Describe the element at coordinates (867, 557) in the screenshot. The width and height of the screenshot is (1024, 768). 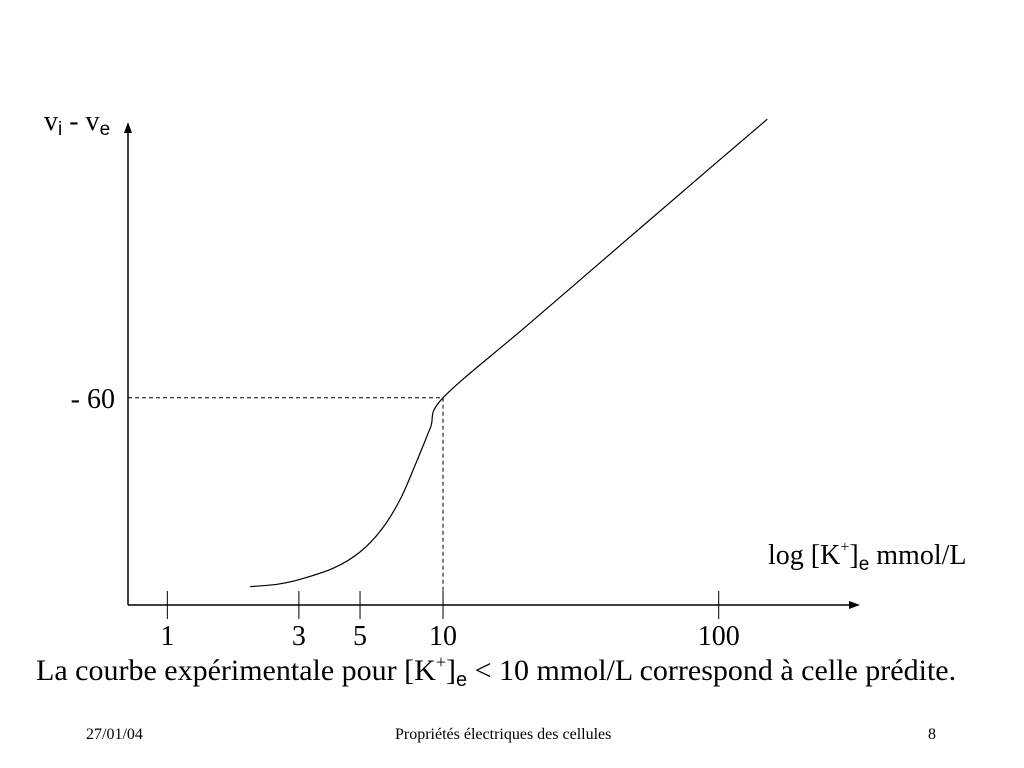
I see `x-axis-label: log [K+]e mmol/L` at that location.